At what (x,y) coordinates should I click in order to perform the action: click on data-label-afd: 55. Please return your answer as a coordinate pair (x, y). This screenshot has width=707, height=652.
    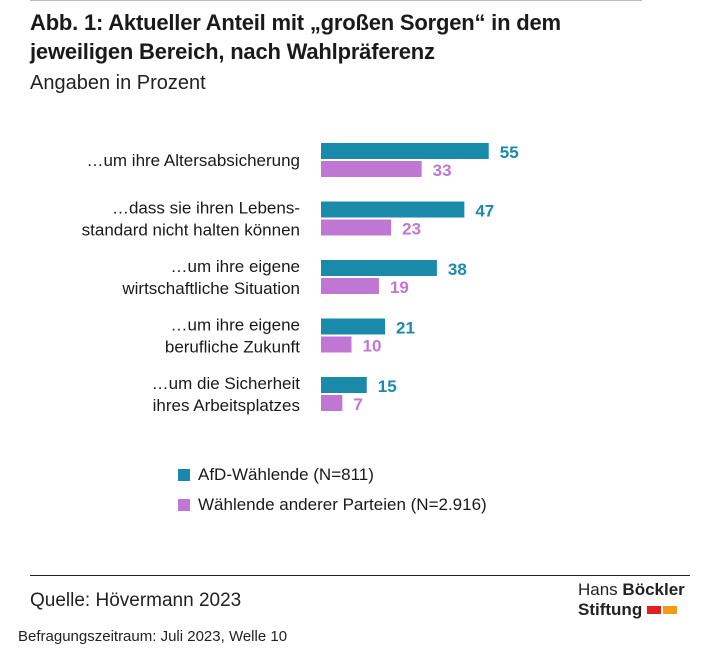
    Looking at the image, I should click on (509, 152).